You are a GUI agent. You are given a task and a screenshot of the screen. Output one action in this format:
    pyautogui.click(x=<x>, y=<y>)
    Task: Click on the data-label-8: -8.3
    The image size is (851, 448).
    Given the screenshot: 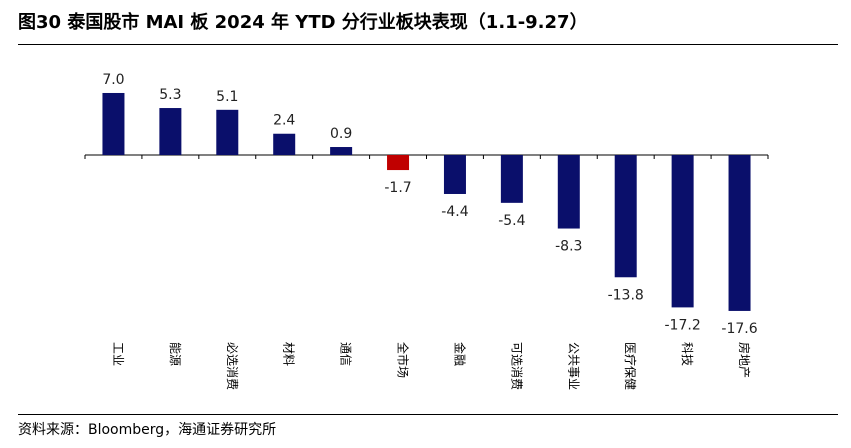 What is the action you would take?
    pyautogui.click(x=568, y=247)
    